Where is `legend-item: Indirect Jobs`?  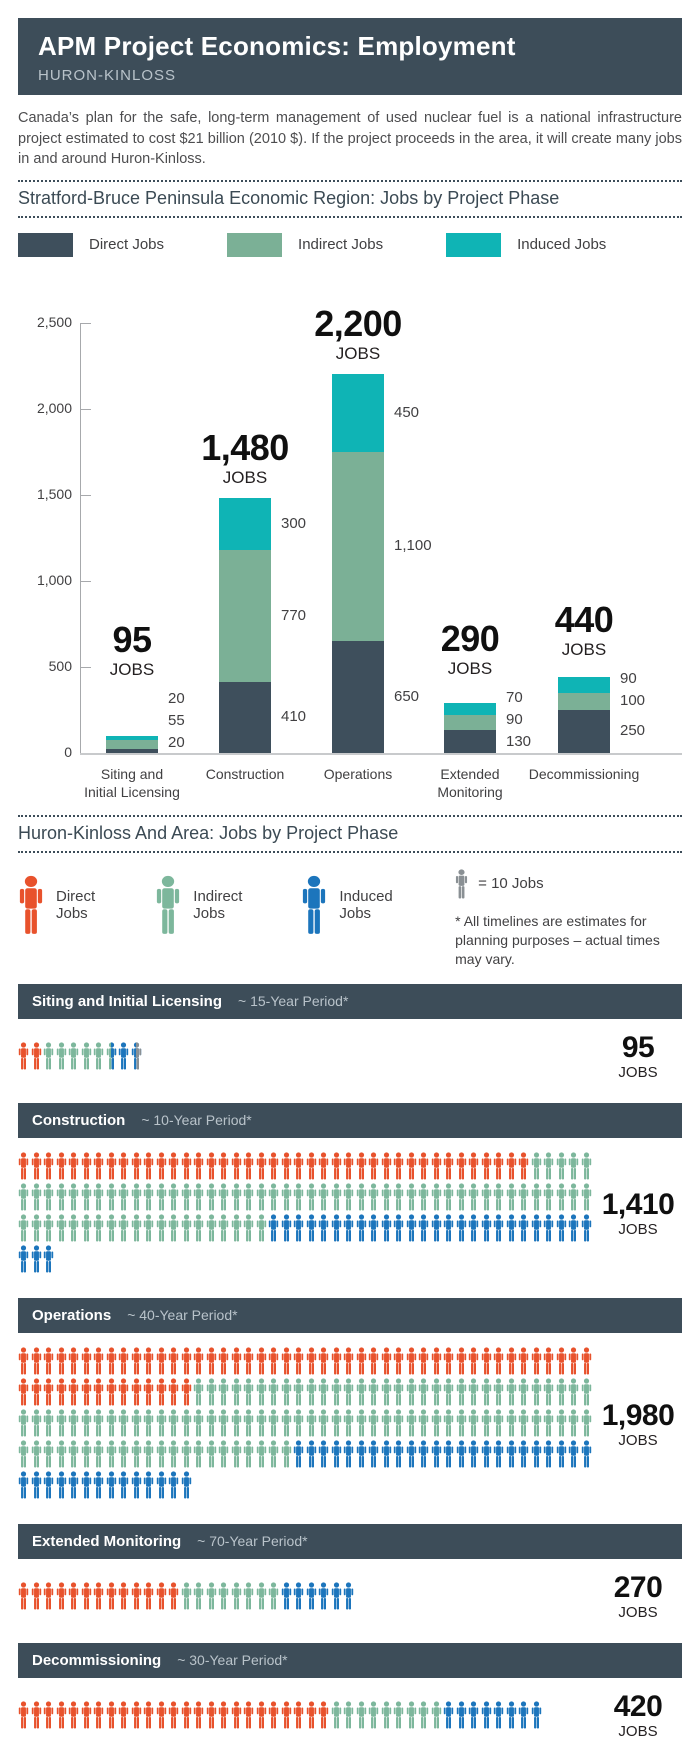 legend-item: Indirect Jobs is located at coordinates (305, 244).